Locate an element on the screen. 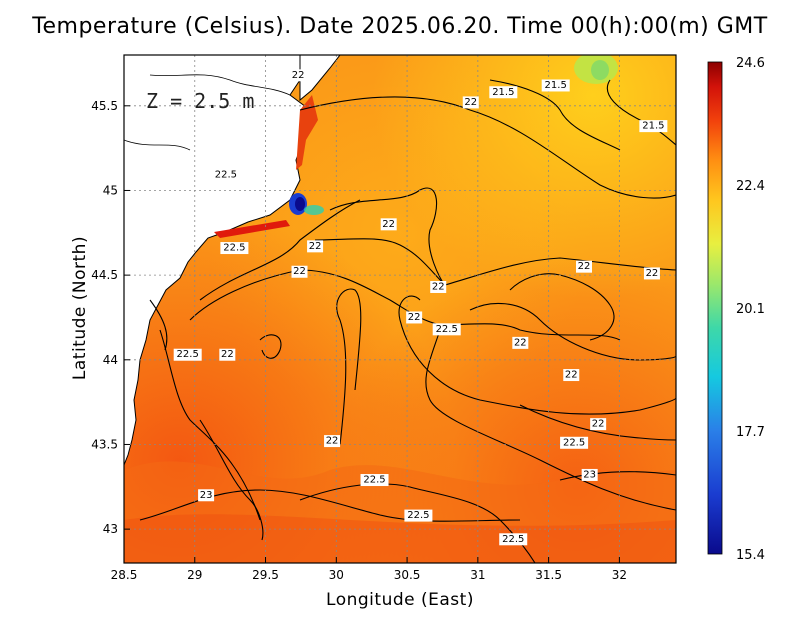 This screenshot has width=800, height=618. y-tick-label: 45.5 is located at coordinates (104, 106).